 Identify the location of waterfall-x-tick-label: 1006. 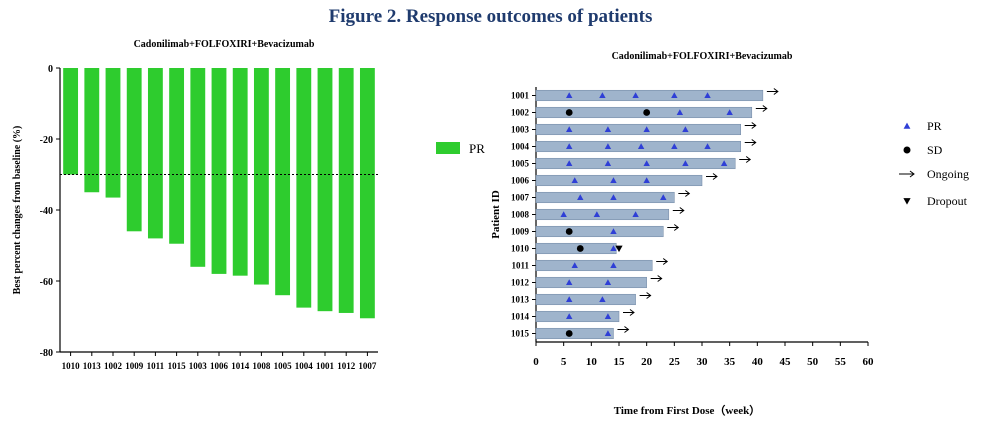
(219, 366).